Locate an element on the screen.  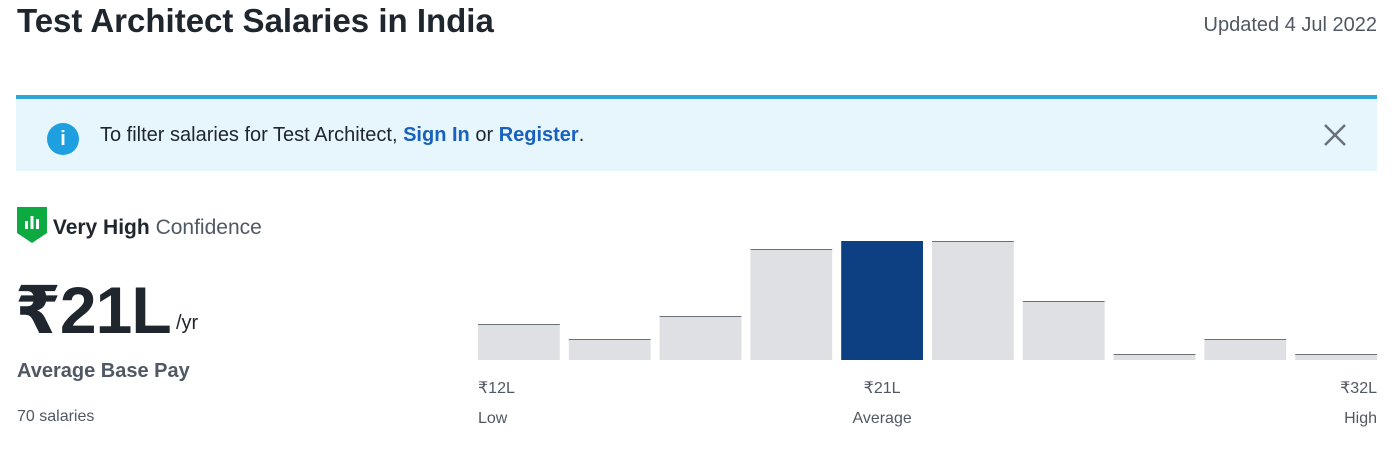
confidence-icon is located at coordinates (32, 225).